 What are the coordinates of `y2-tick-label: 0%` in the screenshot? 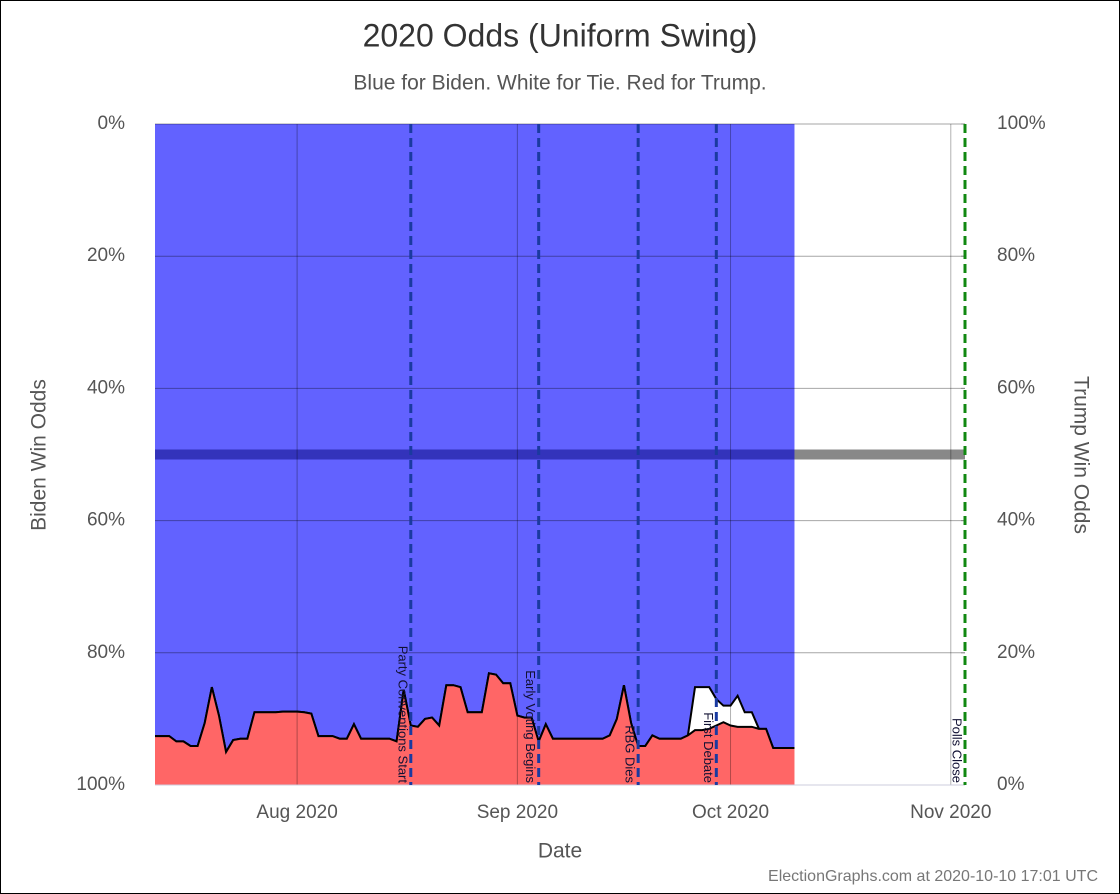 It's located at (1011, 784).